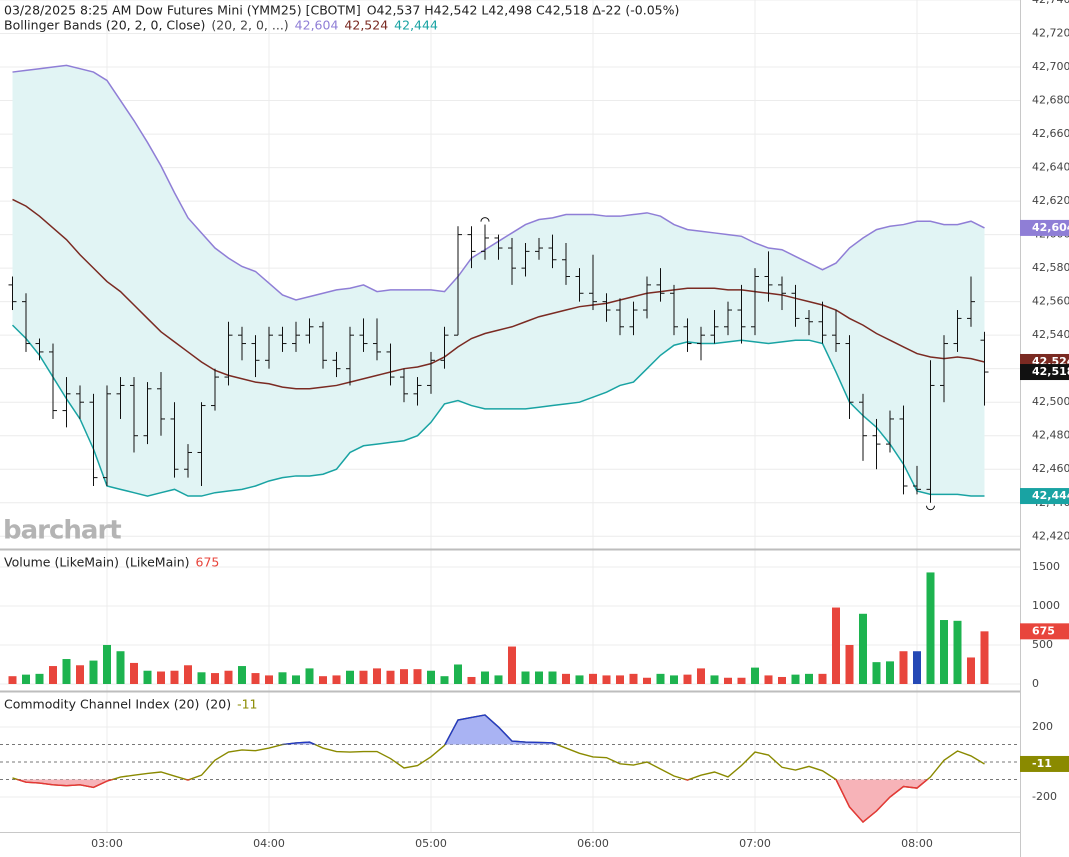  Describe the element at coordinates (366, 25) in the screenshot. I see `legend-text: 42,524` at that location.